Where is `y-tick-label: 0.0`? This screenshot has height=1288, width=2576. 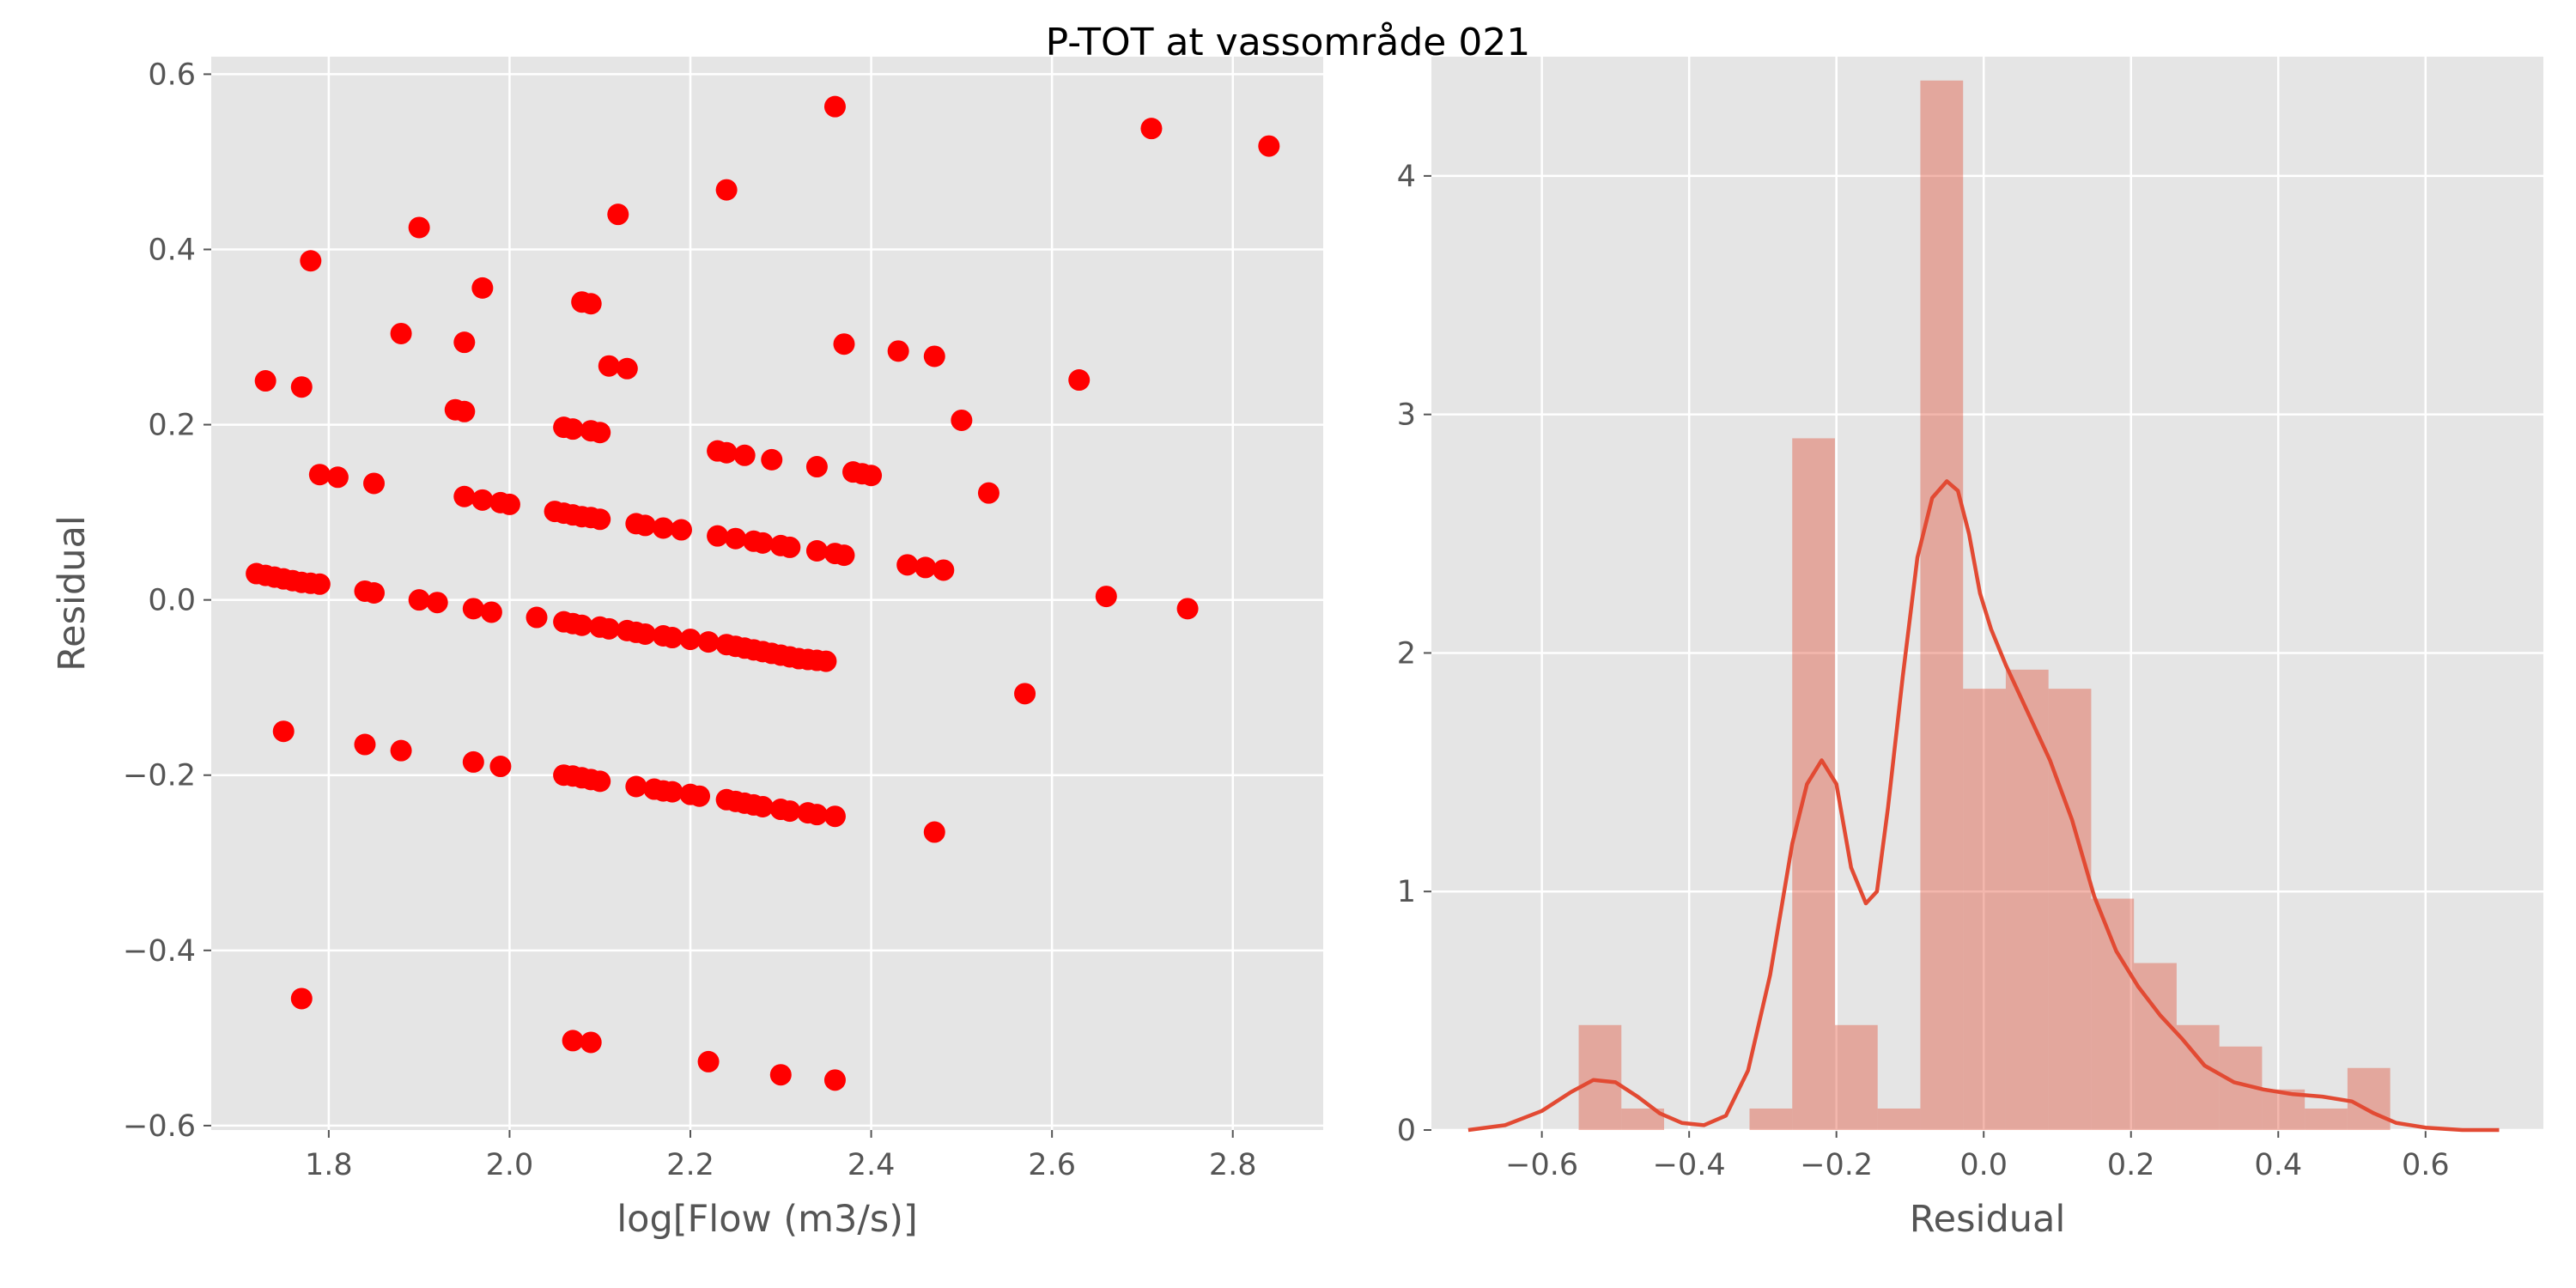 y-tick-label: 0.0 is located at coordinates (172, 601).